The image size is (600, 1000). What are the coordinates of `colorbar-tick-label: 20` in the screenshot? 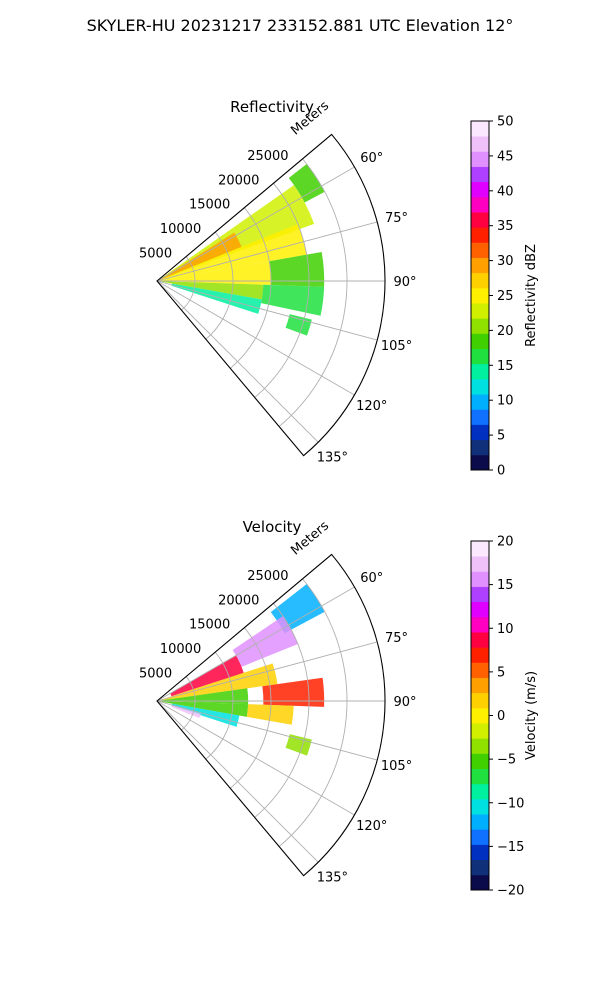 It's located at (505, 331).